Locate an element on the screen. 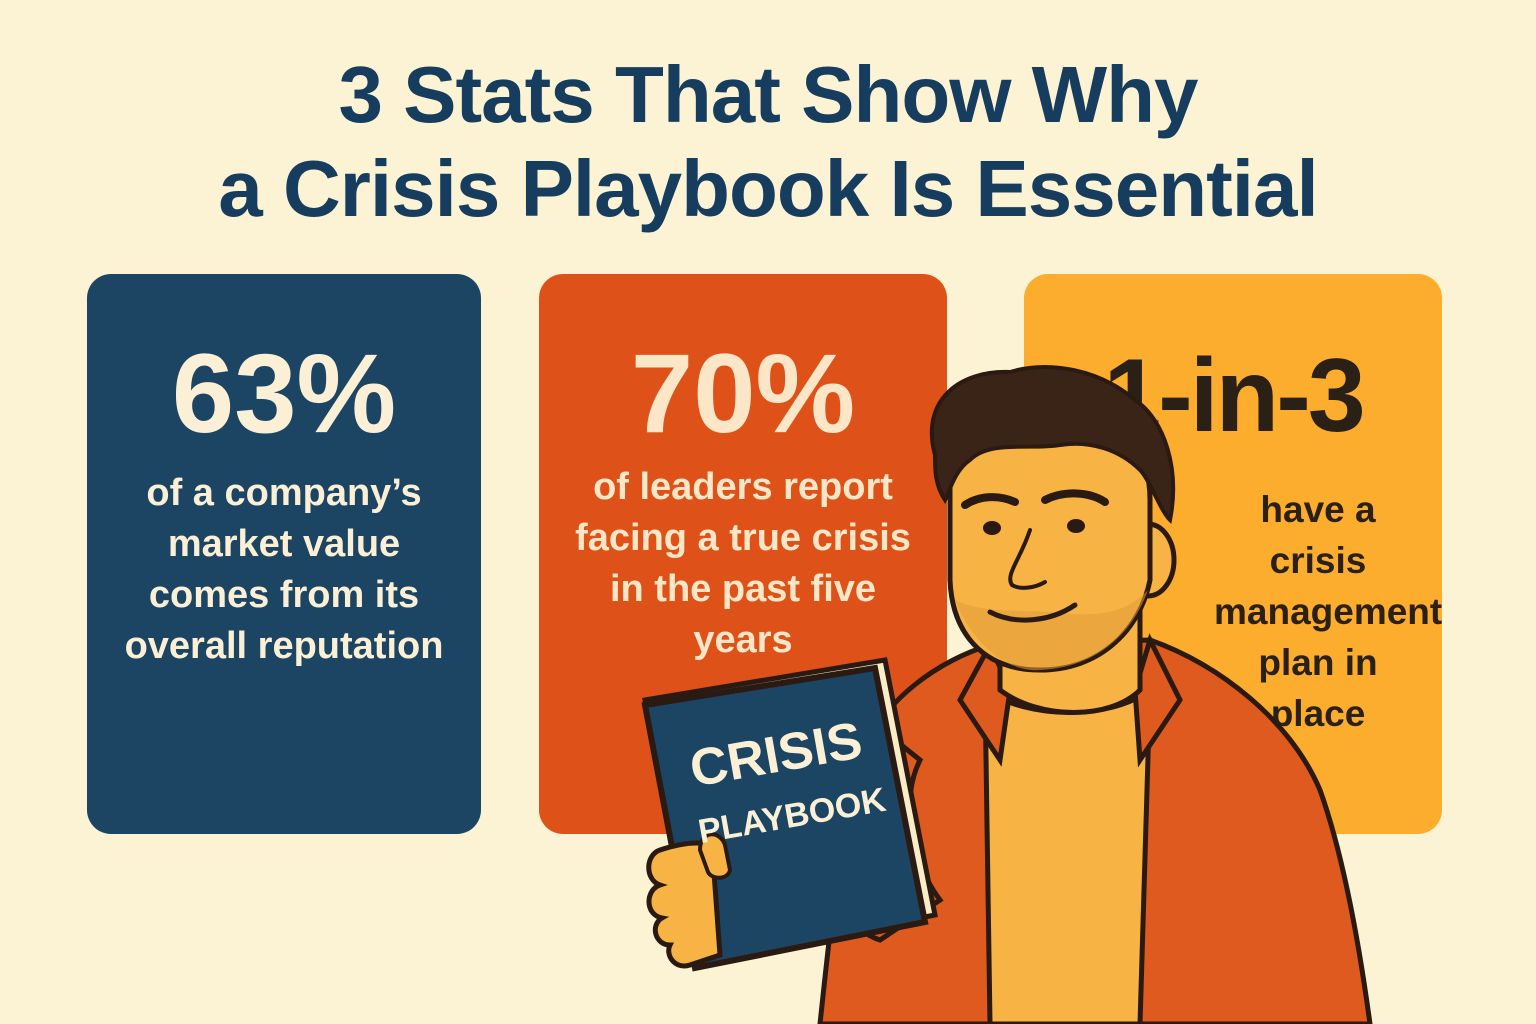 The image size is (1536, 1024). right-eye is located at coordinates (1076, 526).